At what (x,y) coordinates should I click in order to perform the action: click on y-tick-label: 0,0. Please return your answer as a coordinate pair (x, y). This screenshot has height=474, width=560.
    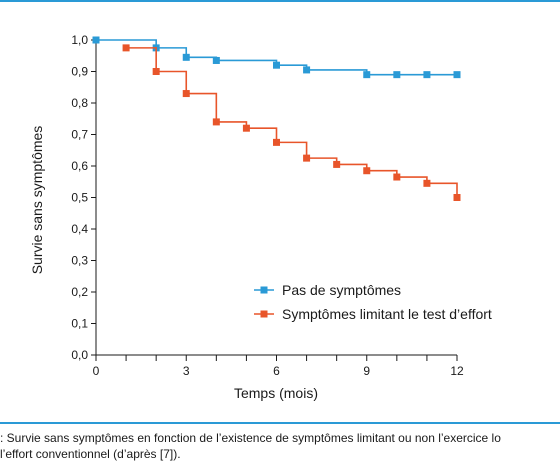
    Looking at the image, I should click on (79, 355).